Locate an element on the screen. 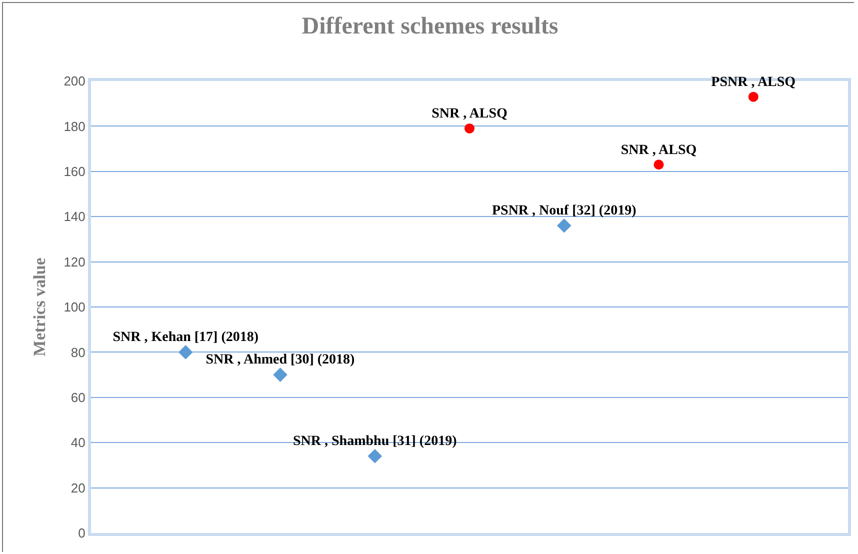  data-label: SNR , Ahmed [30] (2018) is located at coordinates (281, 360).